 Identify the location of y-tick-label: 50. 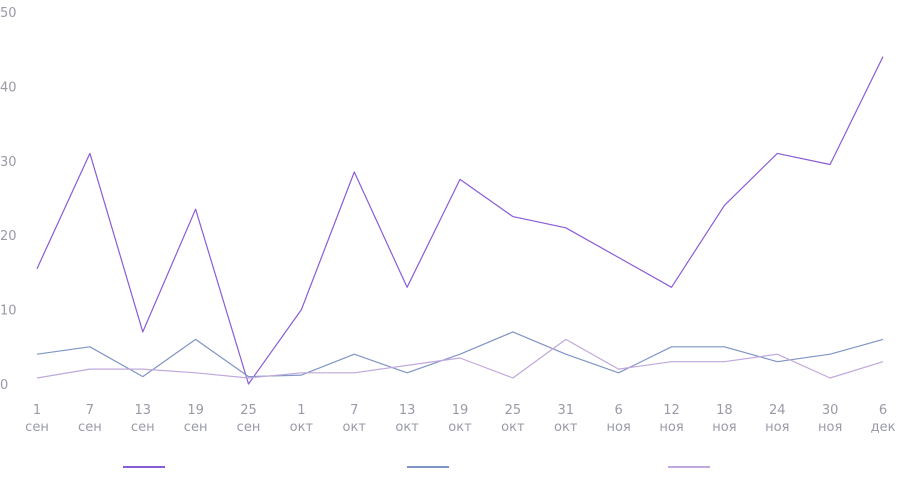
(8, 13).